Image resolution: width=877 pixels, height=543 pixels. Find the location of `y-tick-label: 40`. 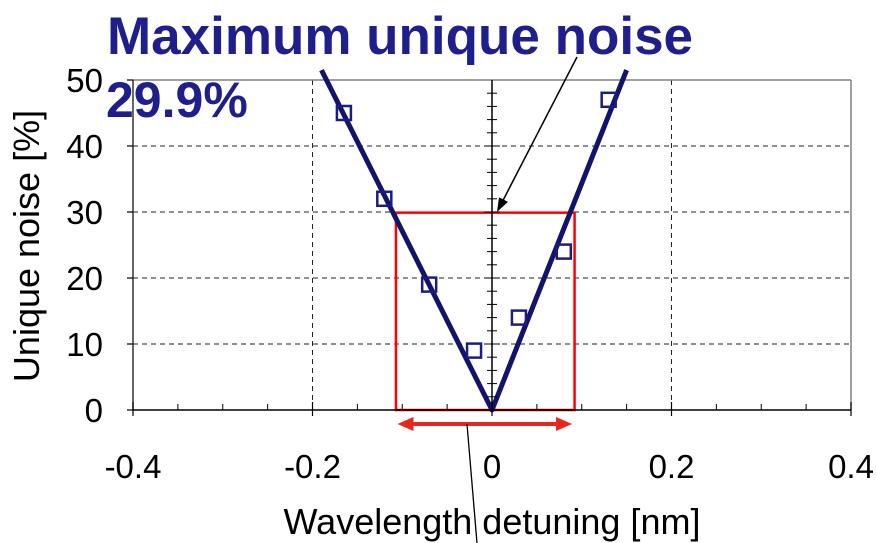

y-tick-label: 40 is located at coordinates (84, 146).